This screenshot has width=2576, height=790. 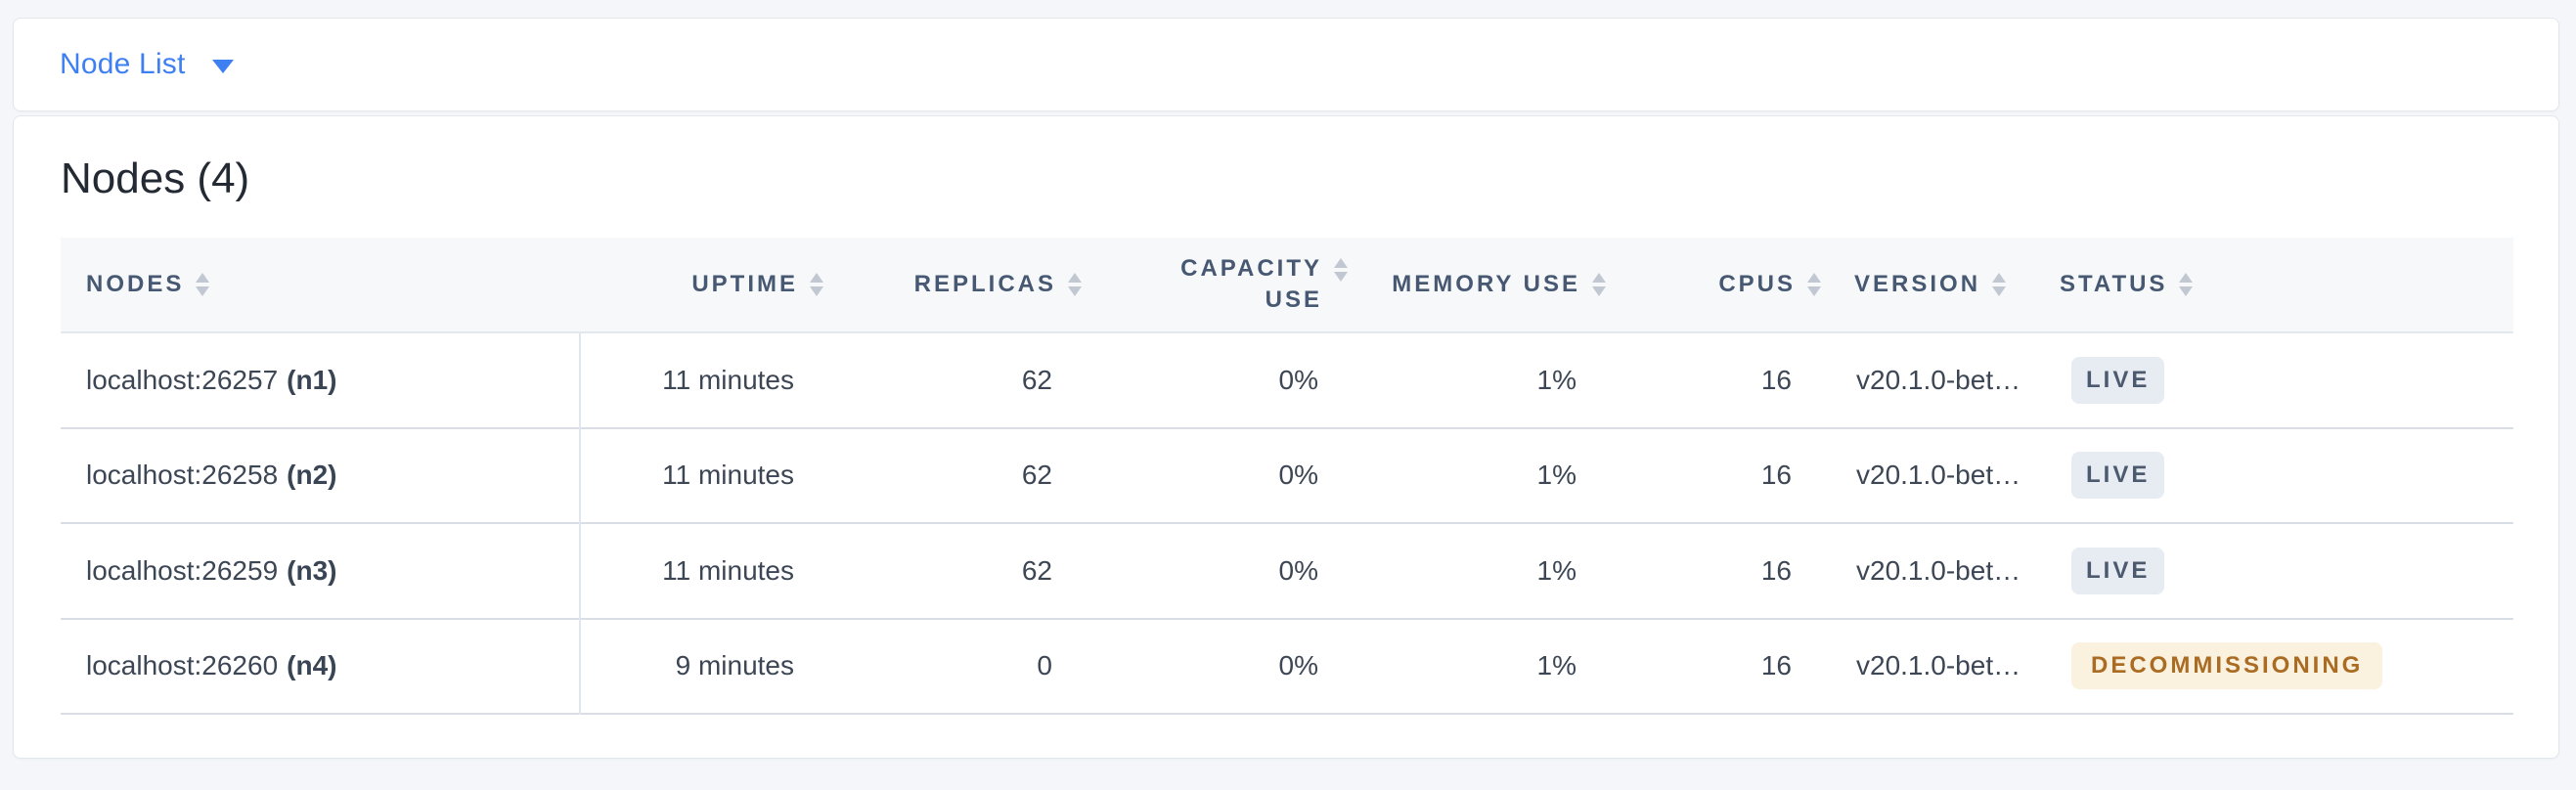 I want to click on column-header-capacity-use: CAPACITY USE, so click(x=1215, y=284).